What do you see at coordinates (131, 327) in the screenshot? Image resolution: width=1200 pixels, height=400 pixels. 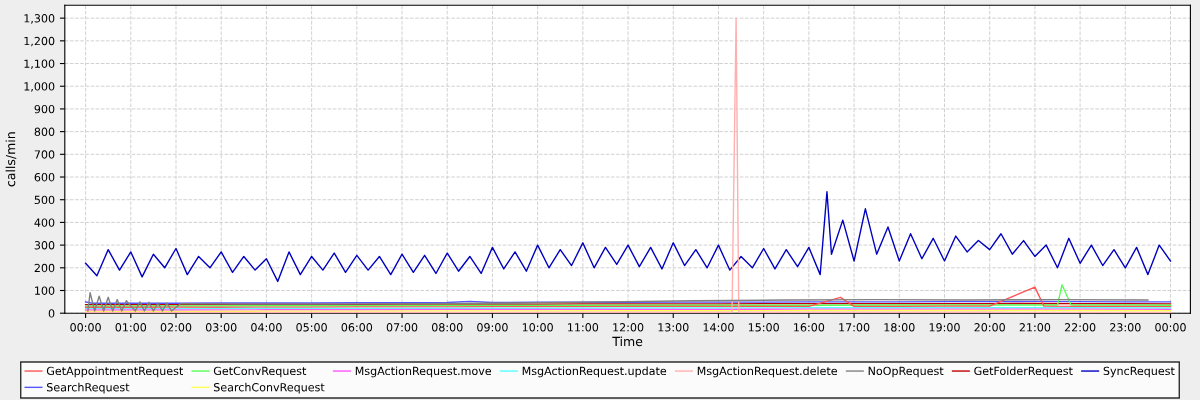 I see `x-tick-label: 01:00` at bounding box center [131, 327].